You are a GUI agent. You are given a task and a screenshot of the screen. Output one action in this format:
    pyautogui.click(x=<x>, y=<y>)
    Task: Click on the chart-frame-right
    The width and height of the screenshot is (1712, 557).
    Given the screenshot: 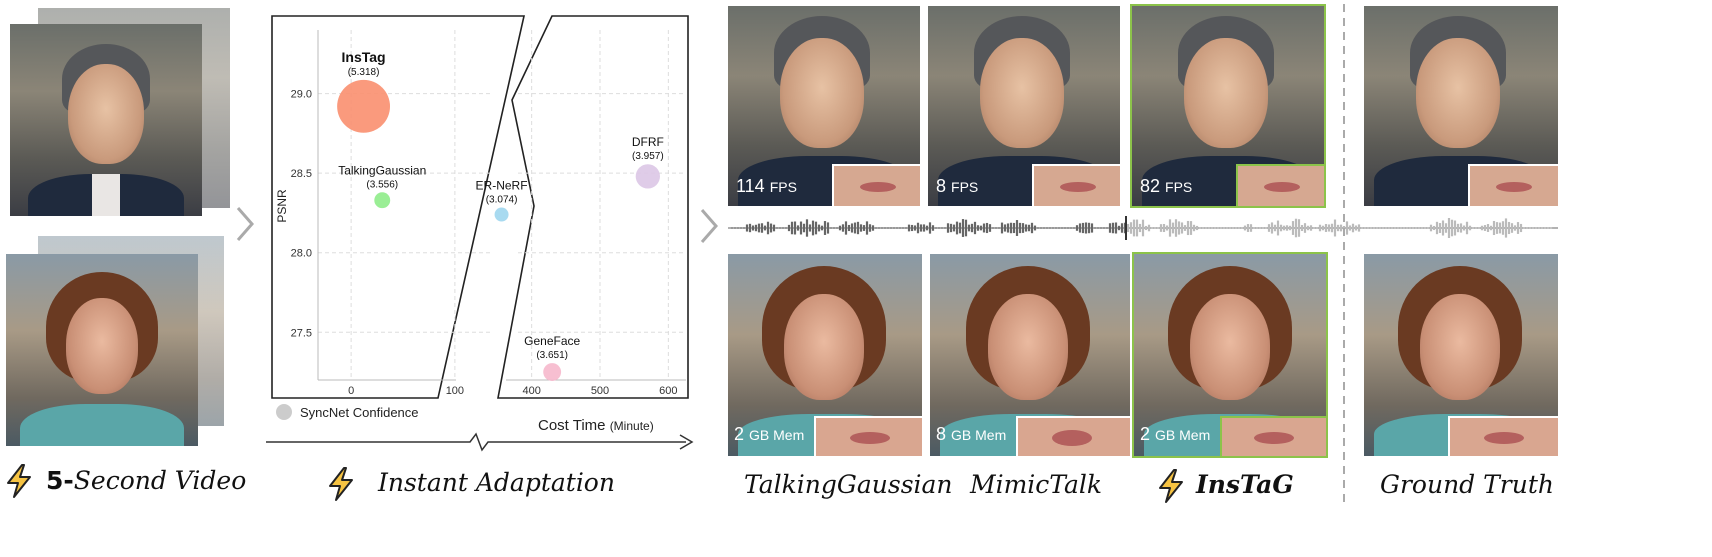 What is the action you would take?
    pyautogui.click(x=593, y=207)
    